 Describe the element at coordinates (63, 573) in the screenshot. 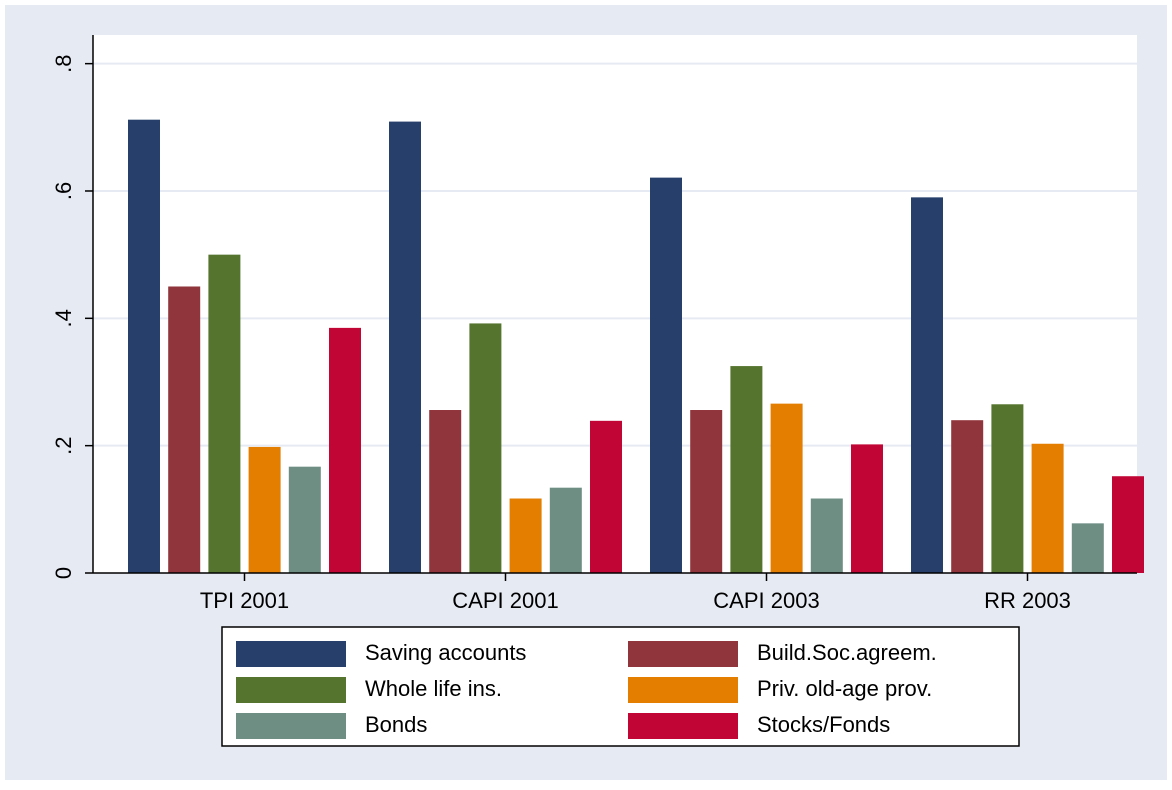

I see `y-tick-label: 0` at that location.